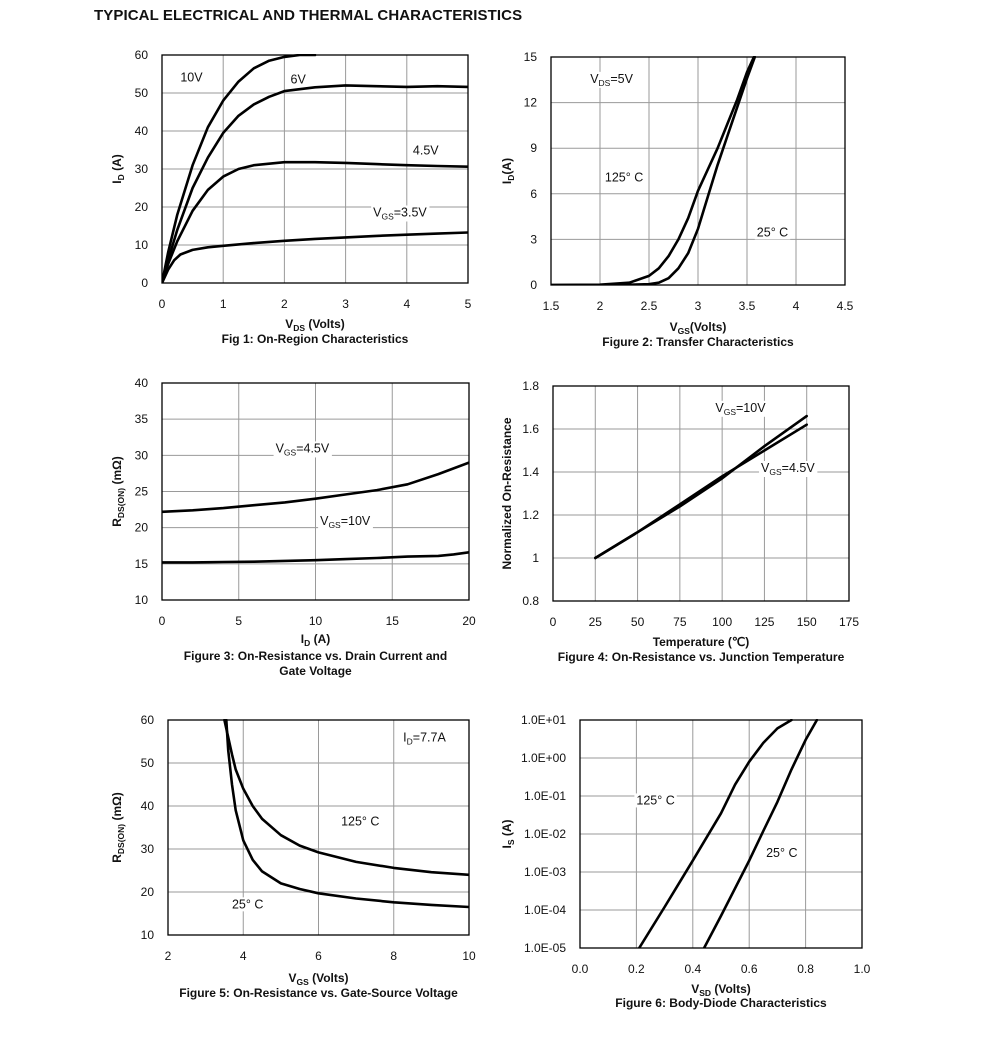  I want to click on x-tick-label: 25, so click(596, 622).